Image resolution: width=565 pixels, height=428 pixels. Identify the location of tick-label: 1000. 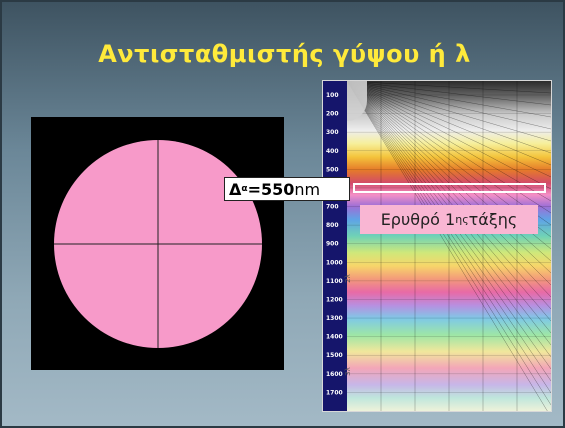
(334, 262).